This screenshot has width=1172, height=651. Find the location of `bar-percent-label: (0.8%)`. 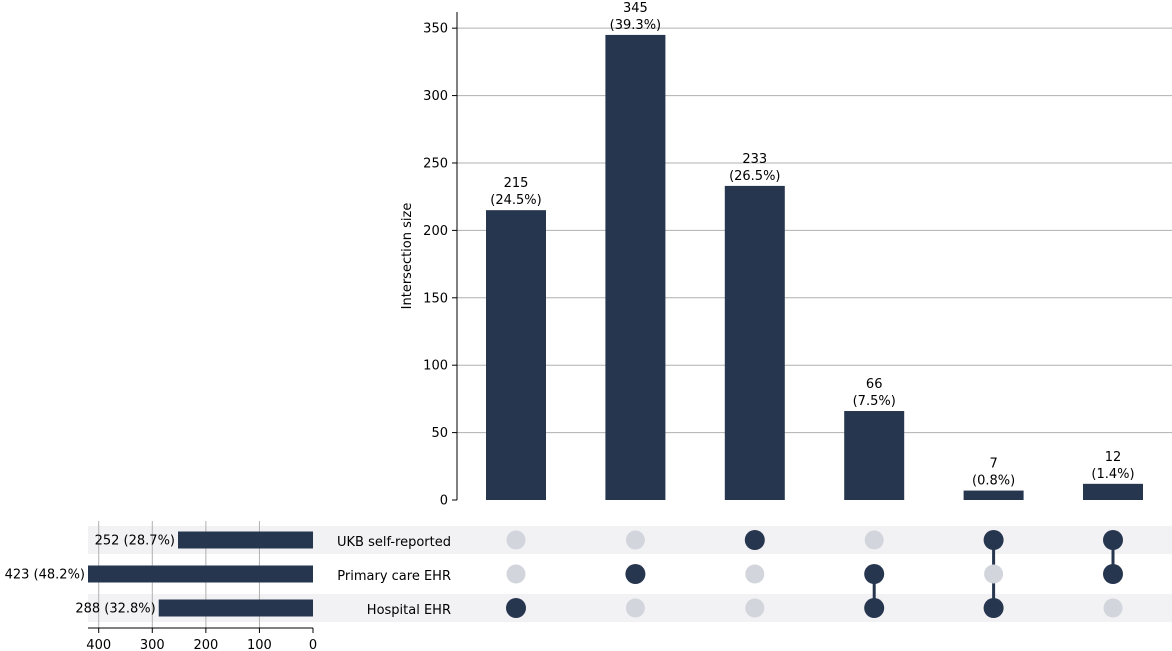

bar-percent-label: (0.8%) is located at coordinates (993, 481).